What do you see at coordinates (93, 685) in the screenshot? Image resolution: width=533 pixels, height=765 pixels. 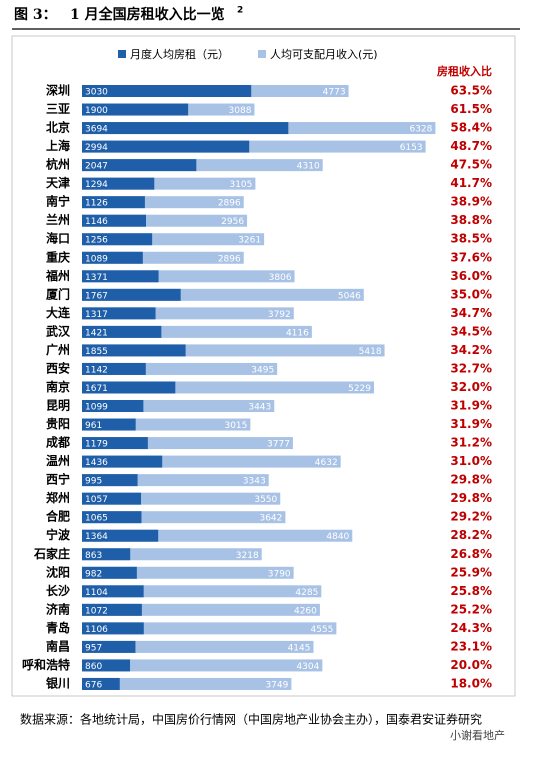 I see `data-label: 676` at bounding box center [93, 685].